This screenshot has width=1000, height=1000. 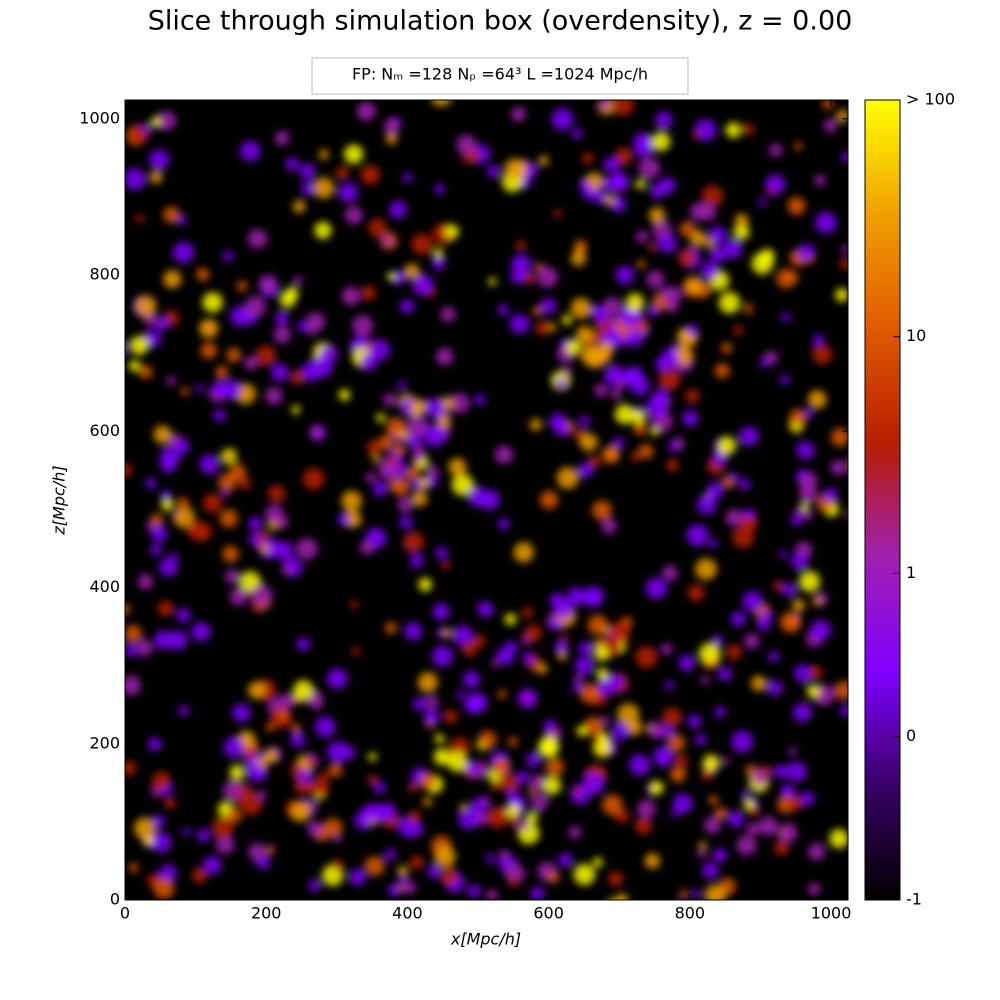 I want to click on x-tick-label: 1000, so click(x=831, y=913).